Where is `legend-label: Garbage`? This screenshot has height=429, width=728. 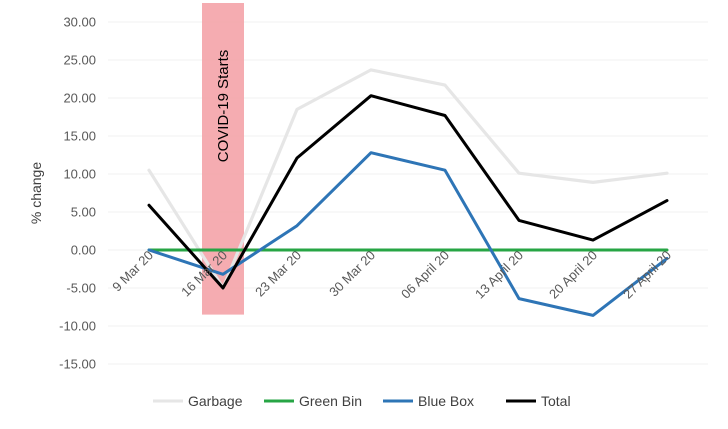 legend-label: Garbage is located at coordinates (215, 401).